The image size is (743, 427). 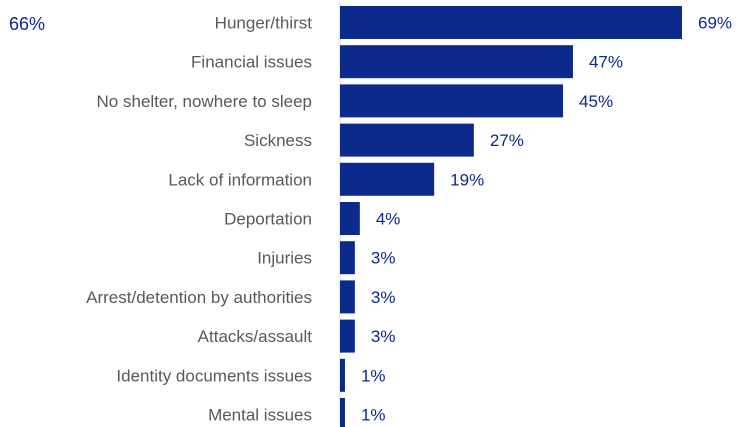 What do you see at coordinates (596, 101) in the screenshot?
I see `value-label: 45%` at bounding box center [596, 101].